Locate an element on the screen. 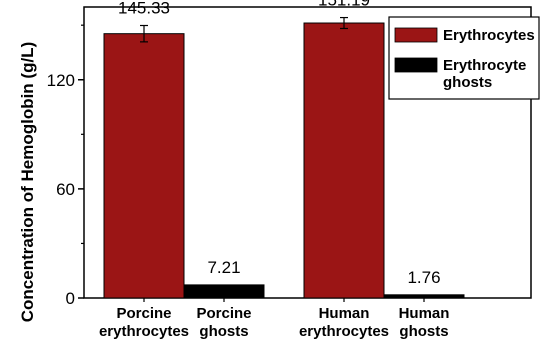  data-label: 1.76 is located at coordinates (423, 277).